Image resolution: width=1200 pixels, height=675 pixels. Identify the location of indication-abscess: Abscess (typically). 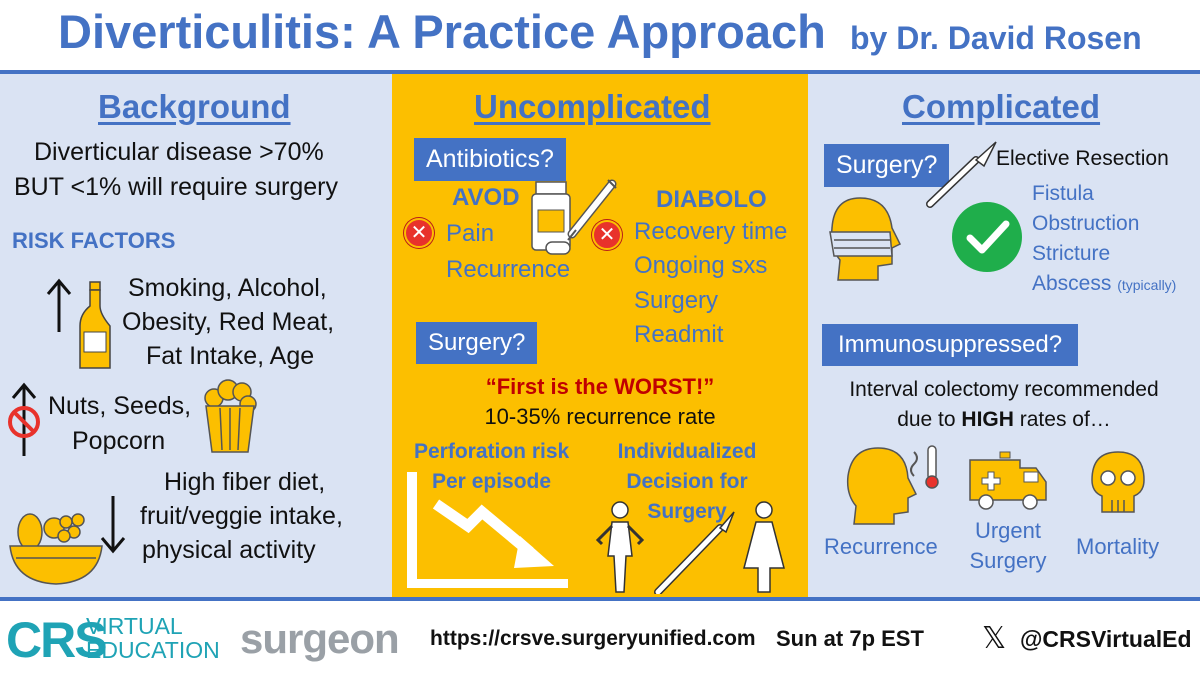
(1104, 284).